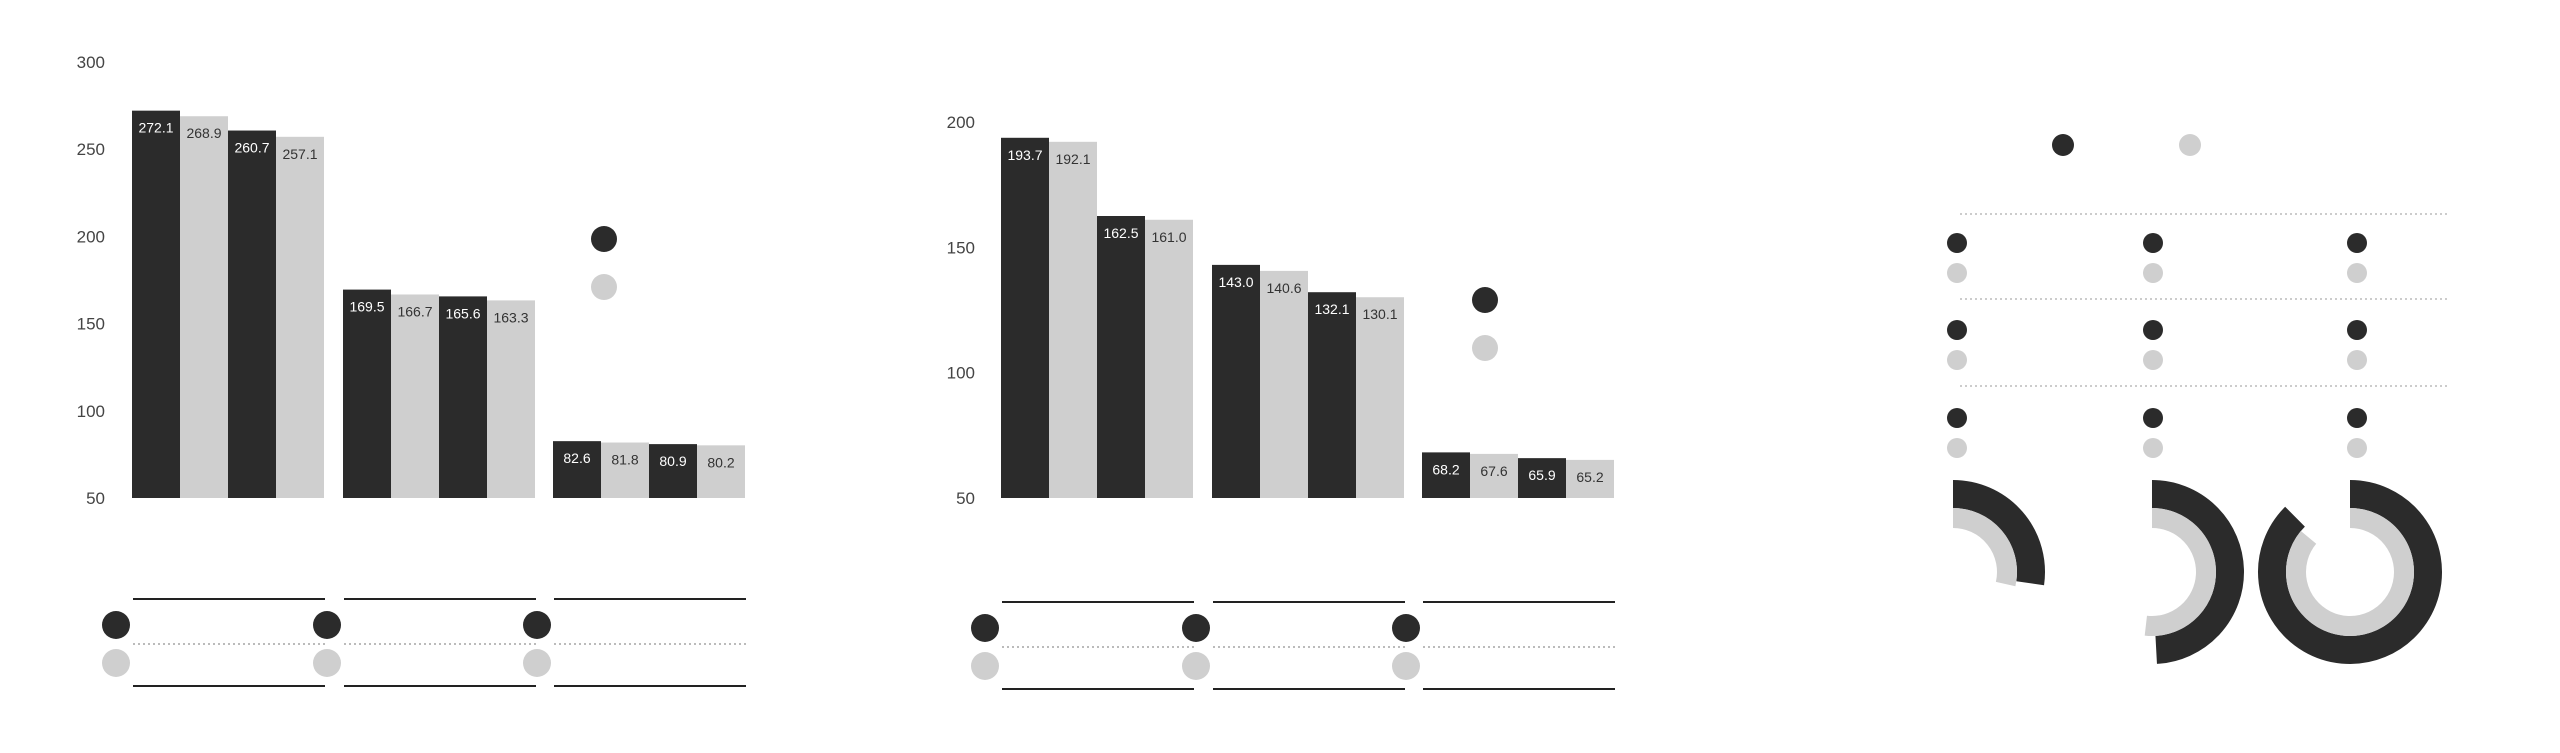 The width and height of the screenshot is (2560, 753). I want to click on bar-value-label: 65.2, so click(1589, 477).